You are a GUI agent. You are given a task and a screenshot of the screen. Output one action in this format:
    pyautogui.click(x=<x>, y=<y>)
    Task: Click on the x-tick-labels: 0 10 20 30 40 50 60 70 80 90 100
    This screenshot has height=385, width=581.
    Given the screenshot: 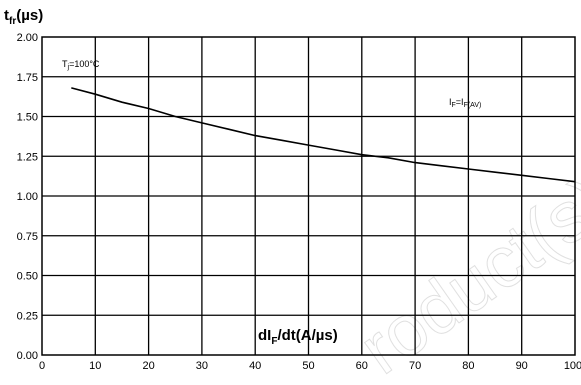 What is the action you would take?
    pyautogui.click(x=310, y=366)
    